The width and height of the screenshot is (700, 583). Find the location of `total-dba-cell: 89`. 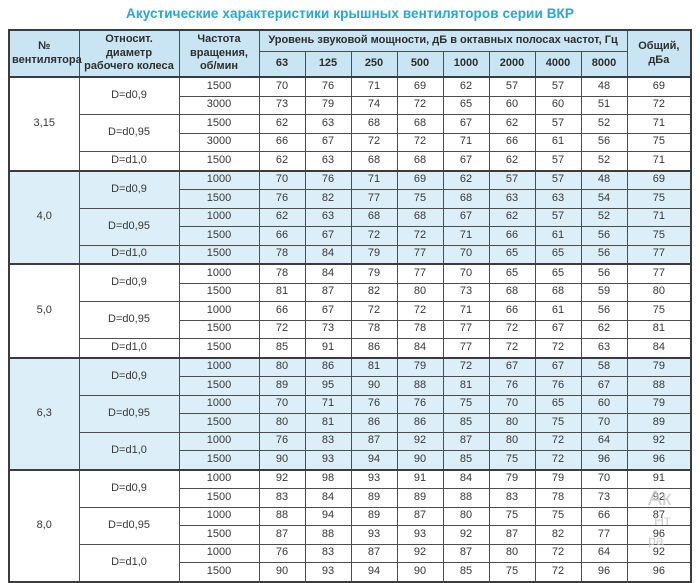

total-dba-cell: 89 is located at coordinates (659, 423).